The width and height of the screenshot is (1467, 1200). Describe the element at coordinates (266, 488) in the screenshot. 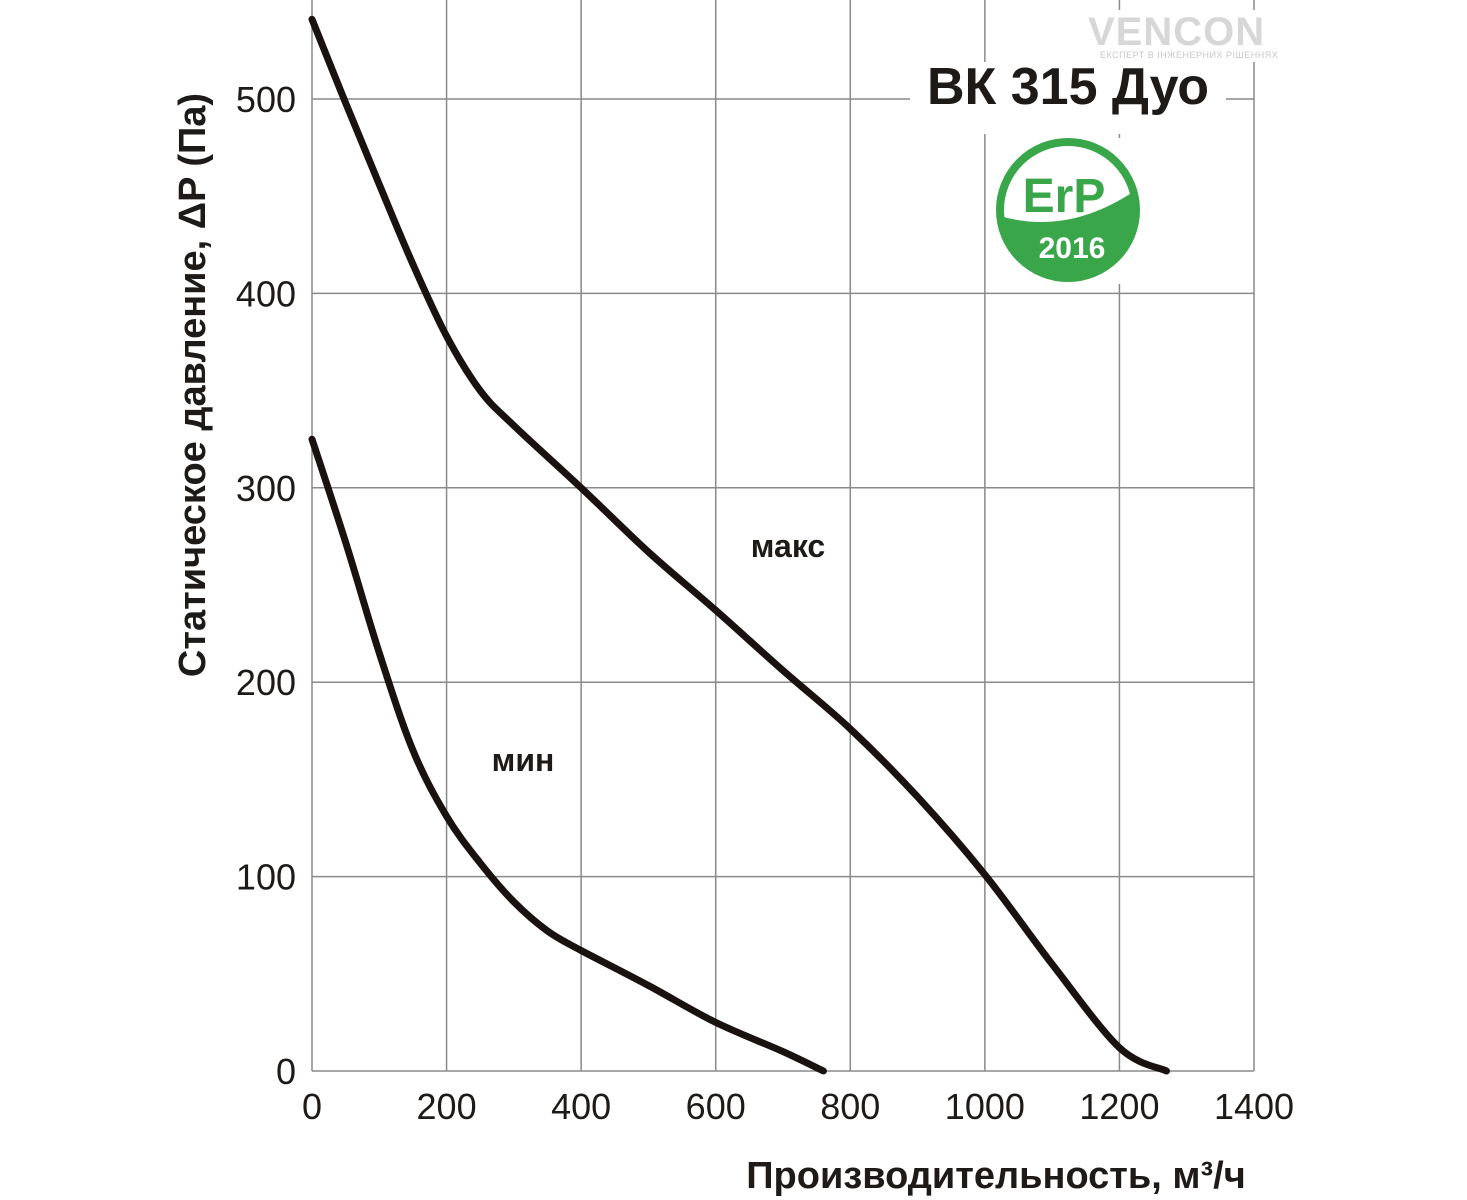

I see `y-tick-label: 300` at that location.